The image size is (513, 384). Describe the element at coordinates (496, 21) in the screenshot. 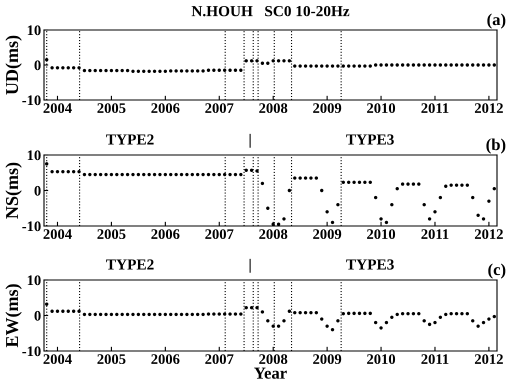

I see `text: (a)` at that location.